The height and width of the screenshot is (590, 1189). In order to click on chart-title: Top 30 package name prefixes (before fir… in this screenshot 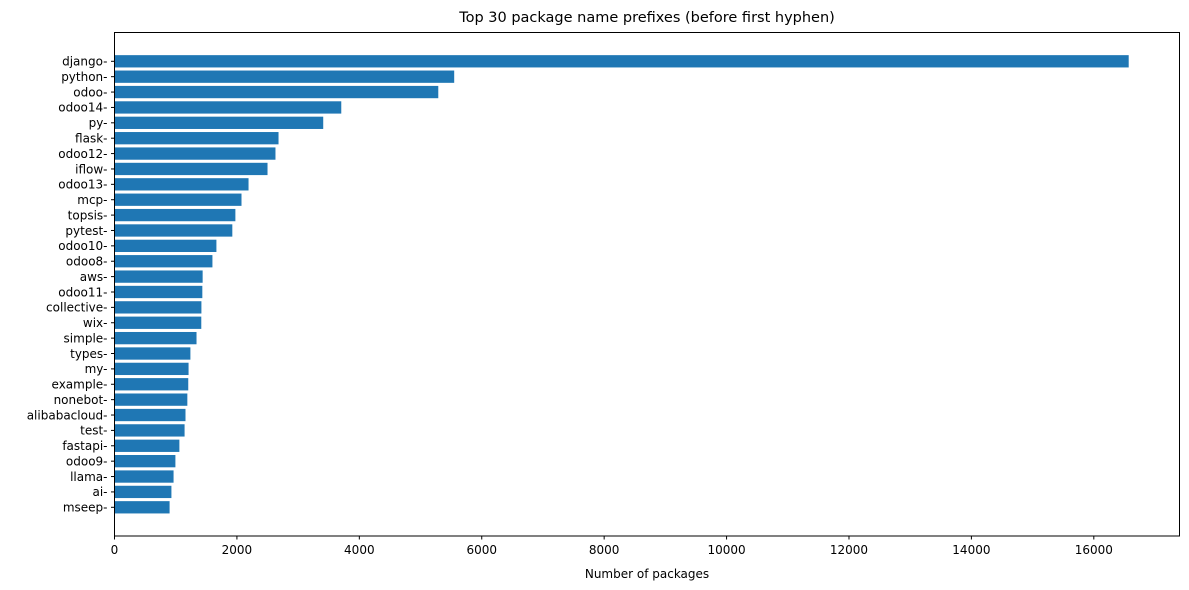, I will do `click(646, 18)`.